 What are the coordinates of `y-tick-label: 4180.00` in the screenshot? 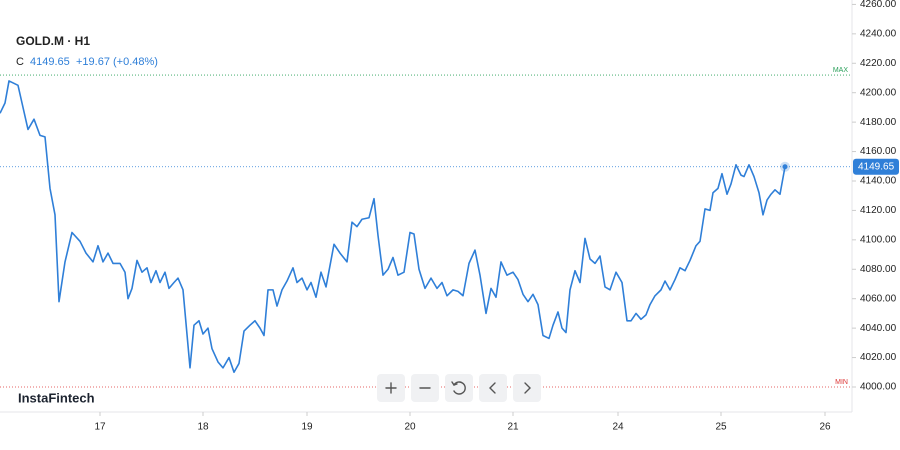 It's located at (878, 122).